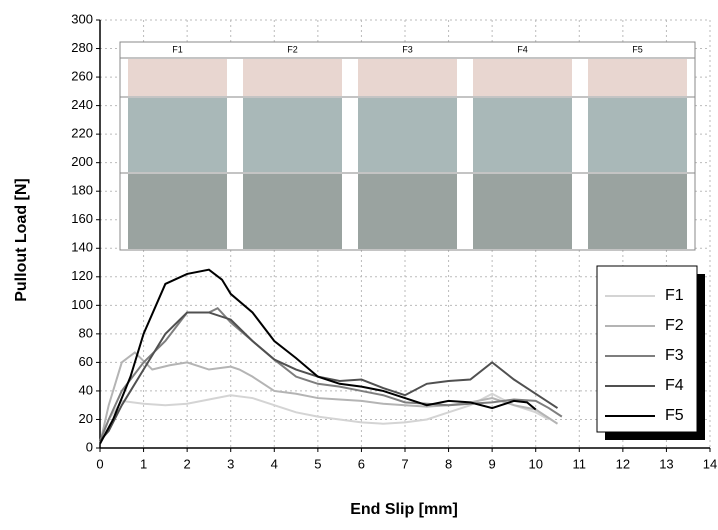 This screenshot has height=530, width=718. I want to click on x-tick-label: 9, so click(492, 463).